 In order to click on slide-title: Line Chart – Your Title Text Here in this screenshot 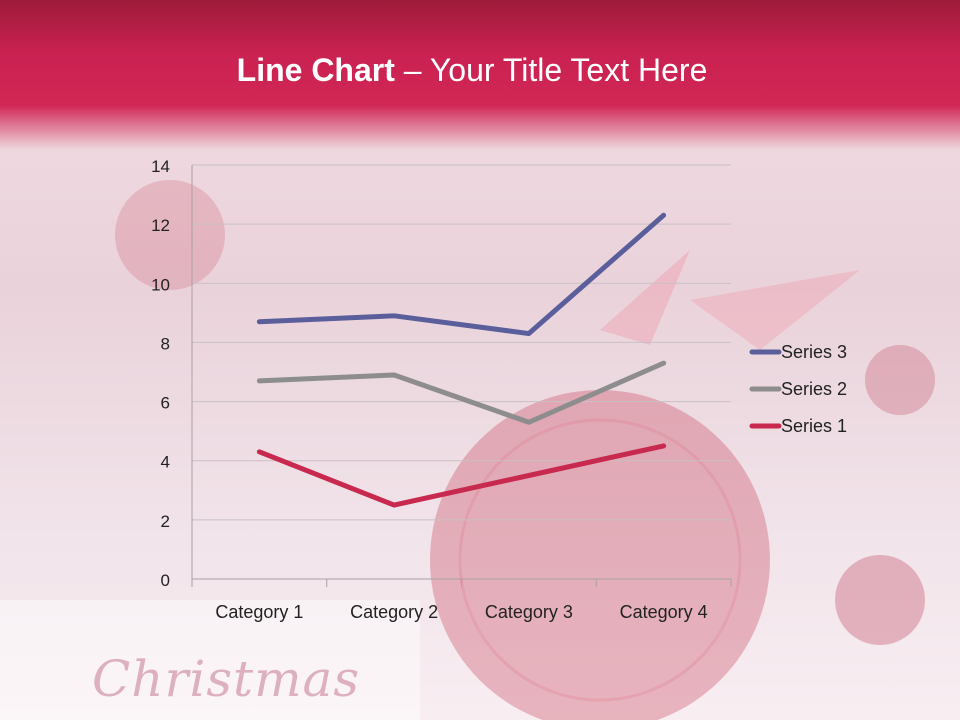, I will do `click(472, 70)`.